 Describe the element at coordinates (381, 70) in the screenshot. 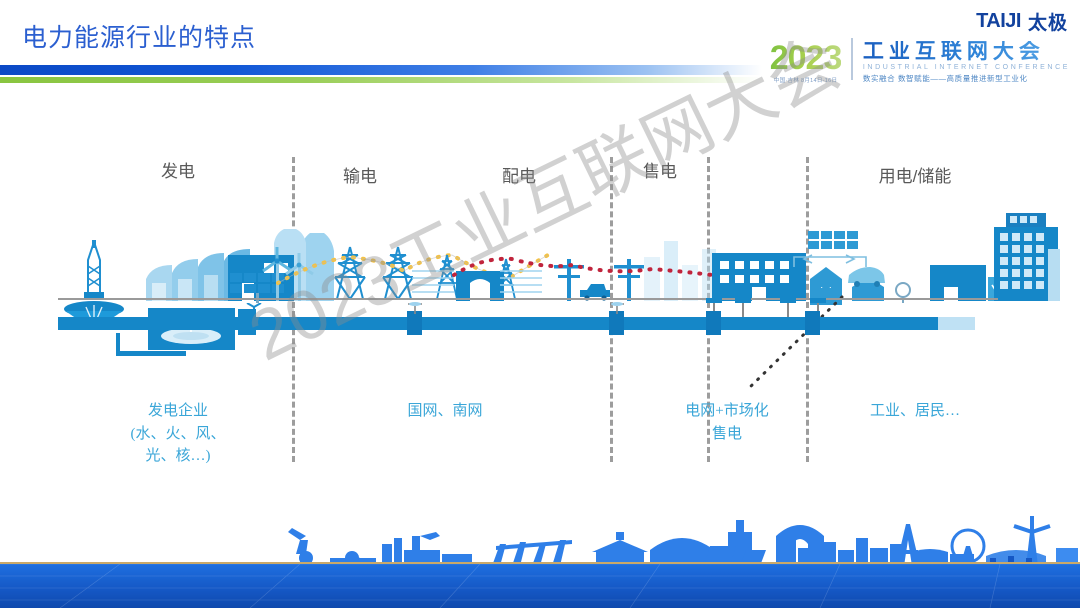

I see `header-rule-blue` at that location.